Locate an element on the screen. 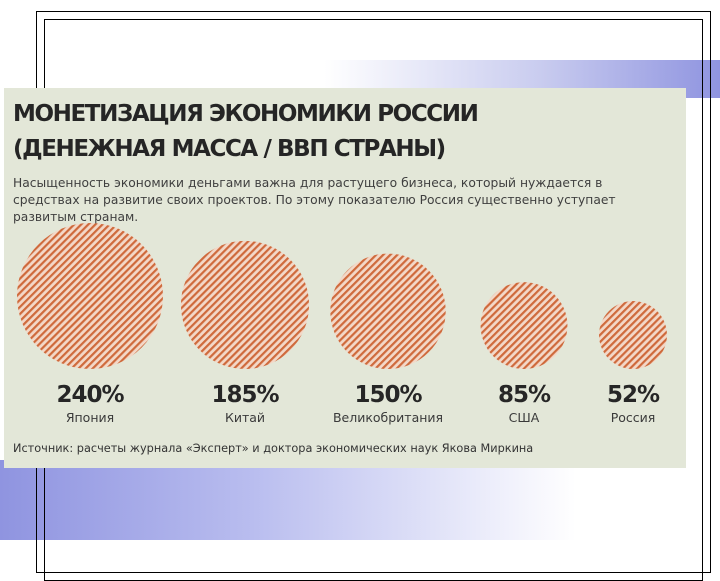 The height and width of the screenshot is (581, 720). category-label-4: США is located at coordinates (524, 417).